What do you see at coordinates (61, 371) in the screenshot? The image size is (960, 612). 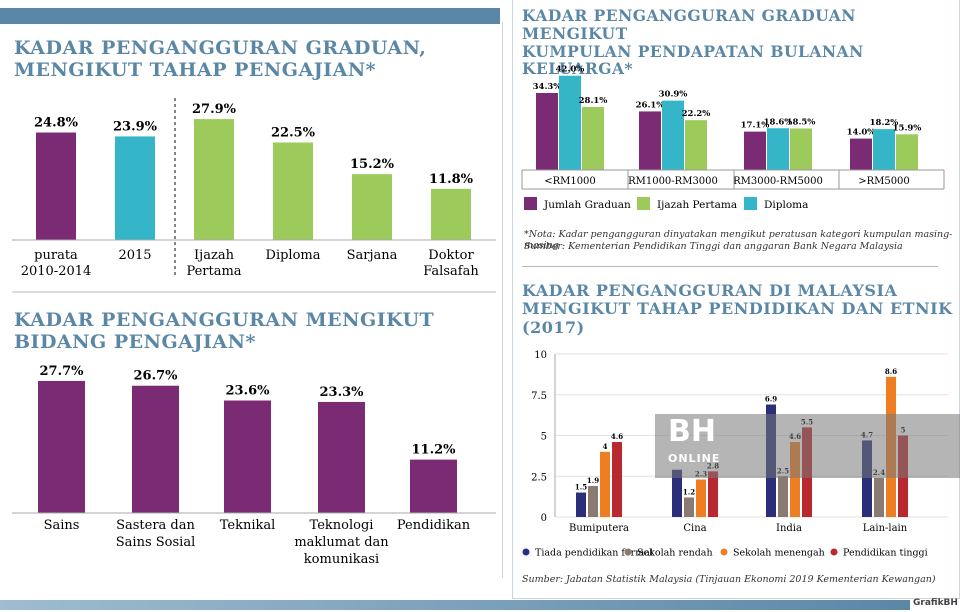 I see `data-label: 27.7%` at bounding box center [61, 371].